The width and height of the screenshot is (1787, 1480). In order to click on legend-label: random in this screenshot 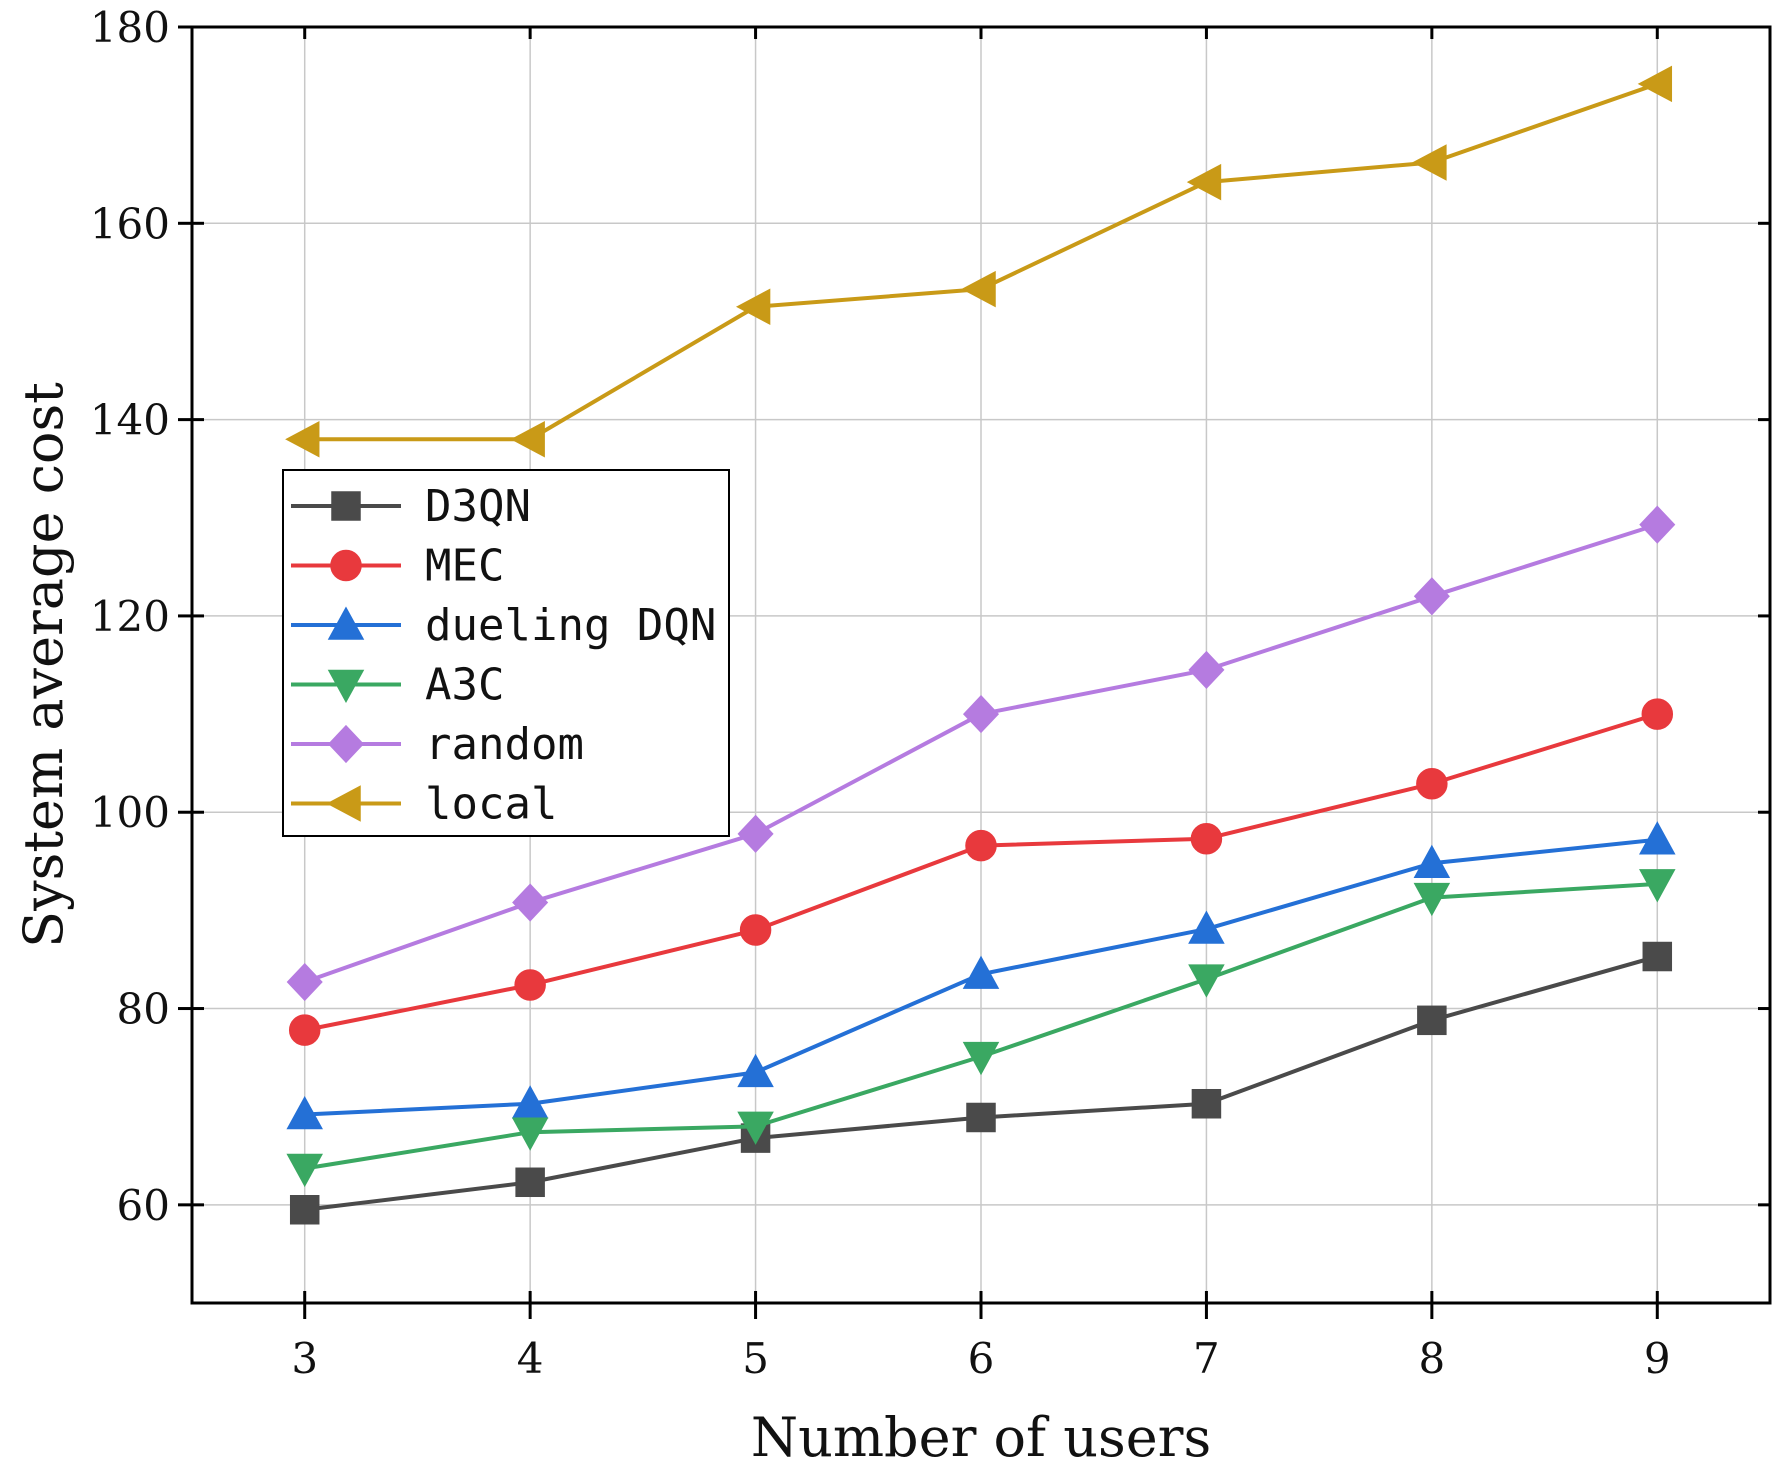, I will do `click(504, 744)`.